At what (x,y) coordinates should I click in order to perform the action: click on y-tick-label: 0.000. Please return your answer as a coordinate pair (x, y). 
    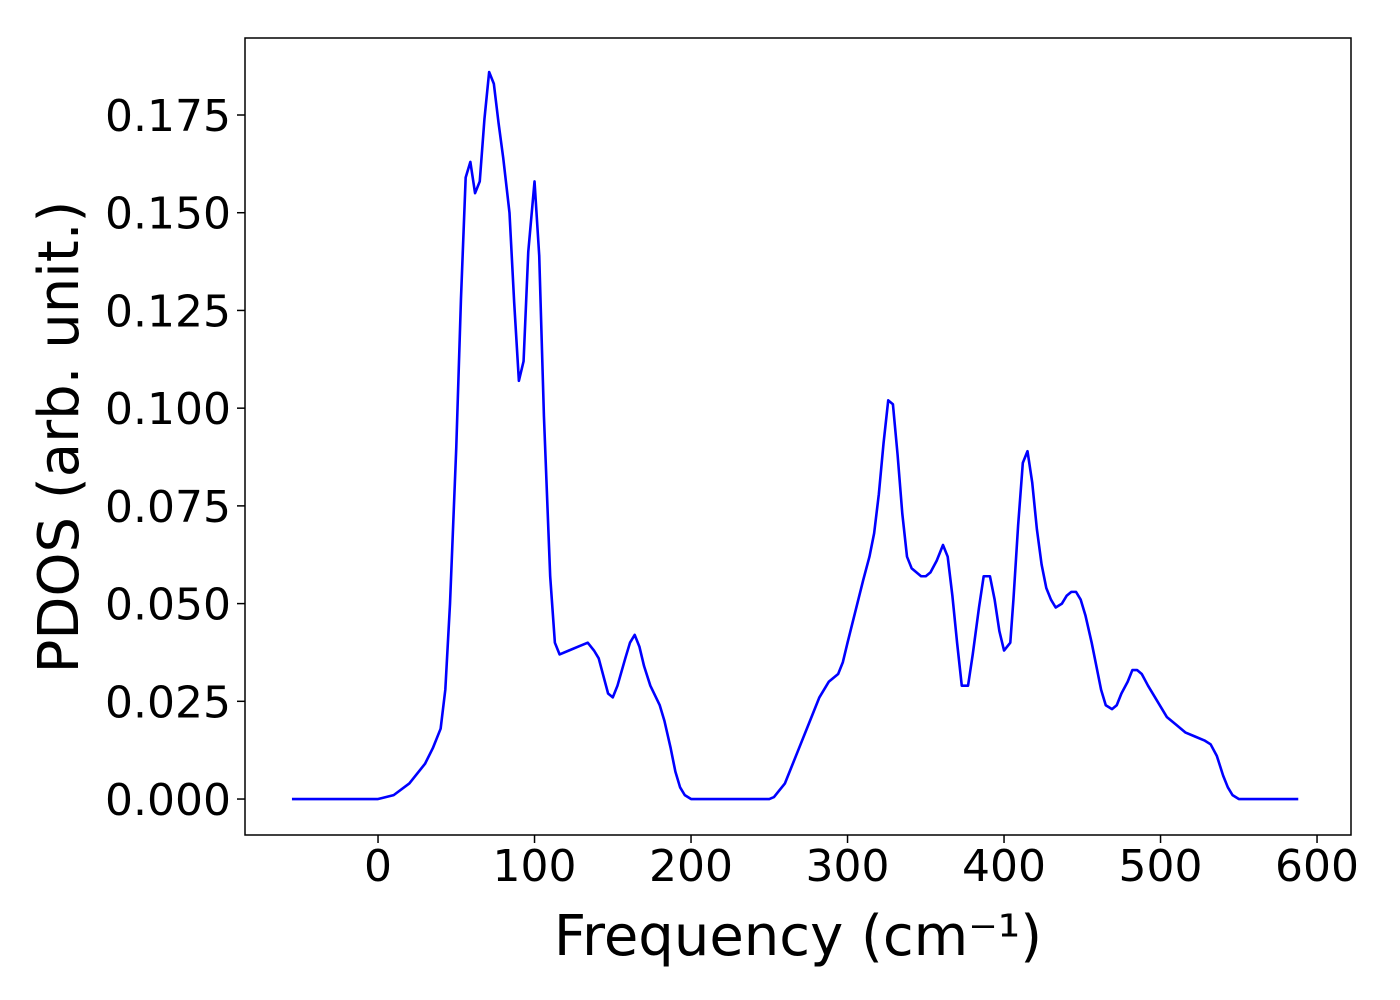
    Looking at the image, I should click on (168, 800).